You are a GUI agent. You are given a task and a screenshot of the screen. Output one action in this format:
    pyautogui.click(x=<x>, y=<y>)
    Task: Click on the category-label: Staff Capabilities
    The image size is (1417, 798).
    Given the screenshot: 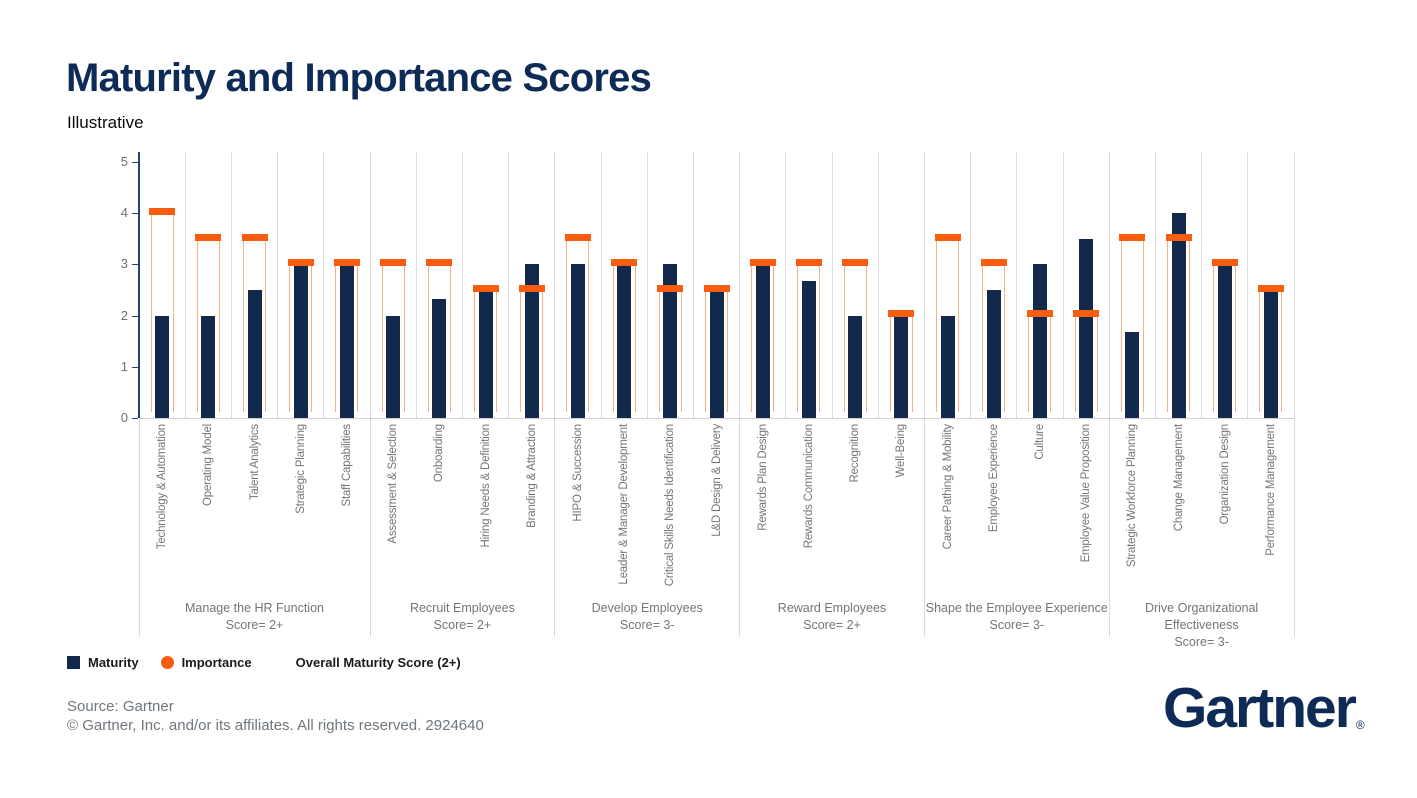 What is the action you would take?
    pyautogui.click(x=346, y=465)
    